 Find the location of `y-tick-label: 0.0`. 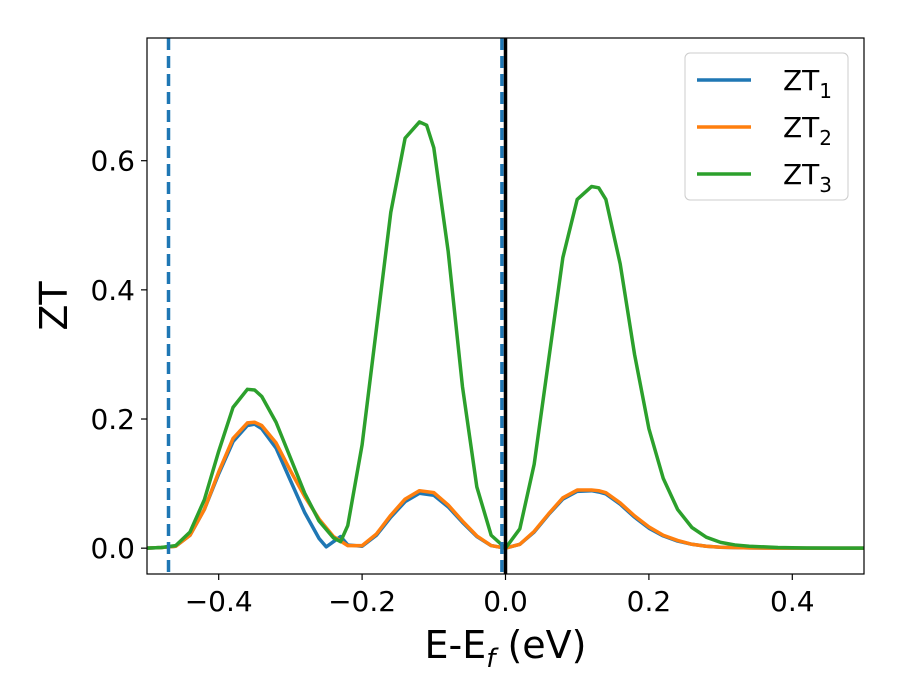

y-tick-label: 0.0 is located at coordinates (112, 548).